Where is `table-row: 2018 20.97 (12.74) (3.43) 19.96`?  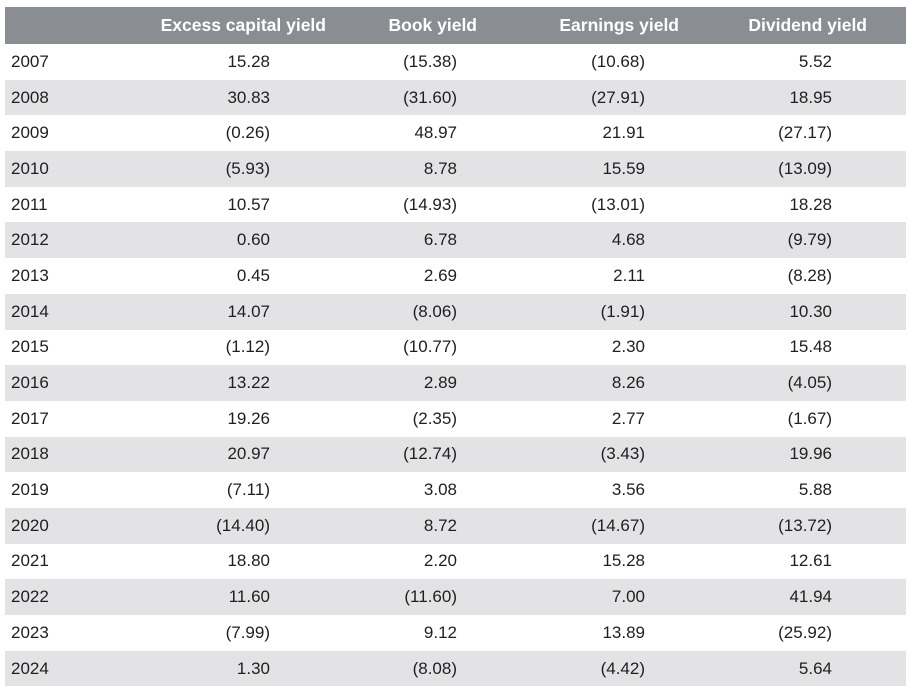
table-row: 2018 20.97 (12.74) (3.43) 19.96 is located at coordinates (455, 454).